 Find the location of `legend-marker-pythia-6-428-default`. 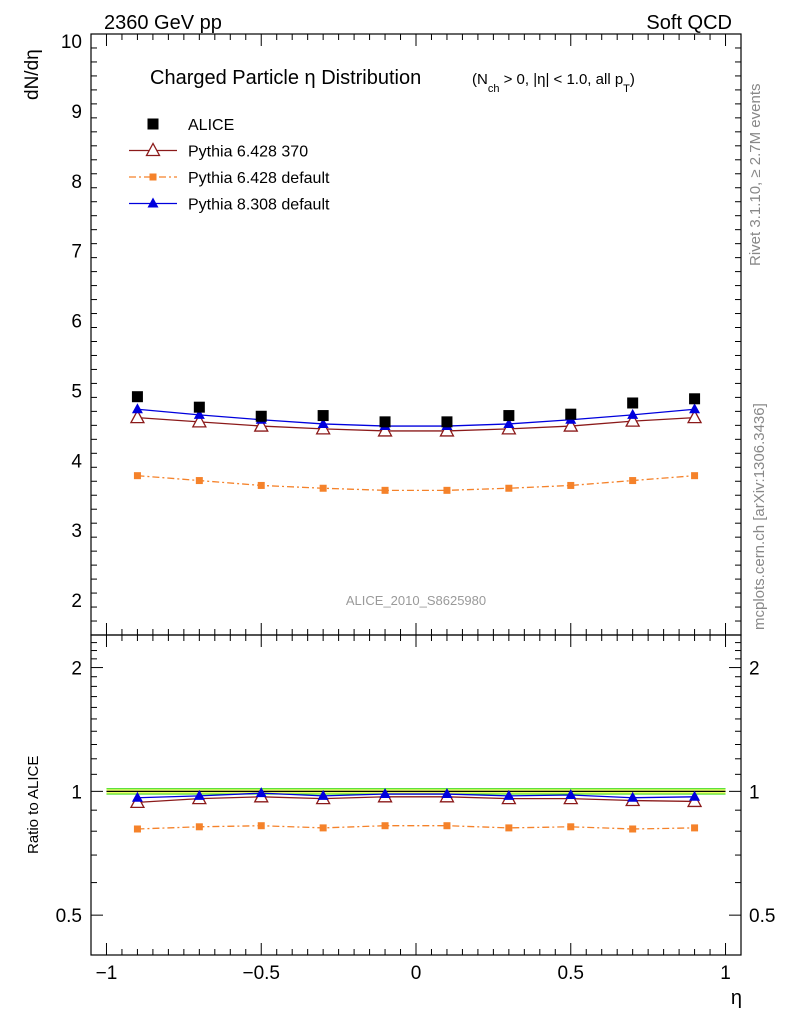

legend-marker-pythia-6-428-default is located at coordinates (153, 177).